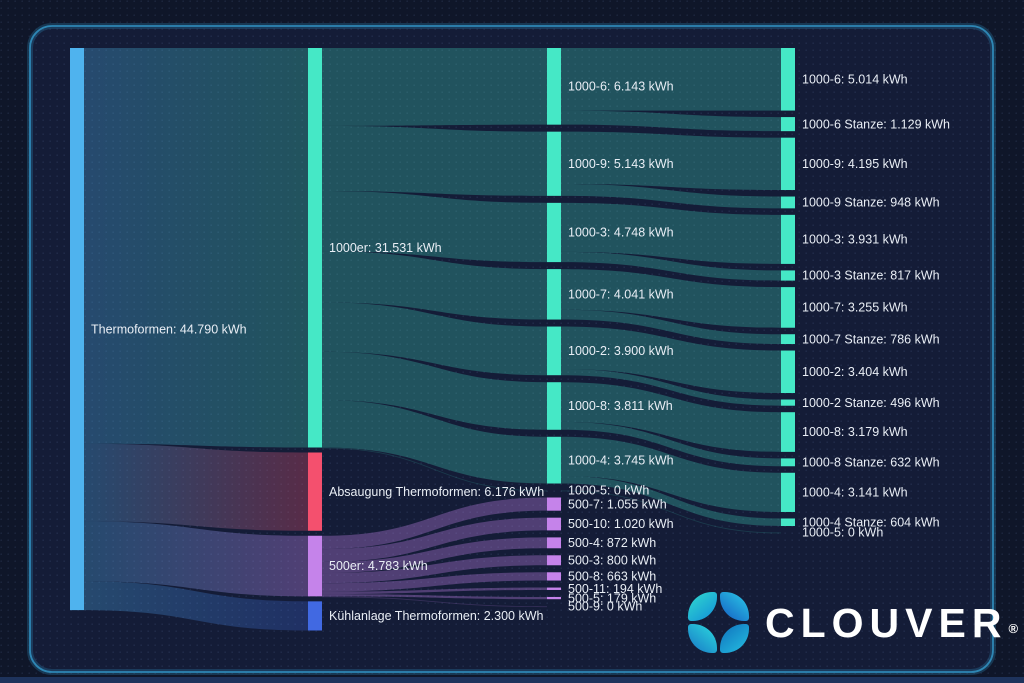 This screenshot has height=683, width=1024. Describe the element at coordinates (621, 351) in the screenshot. I see `node-label-n1000_2: 1000-2: 3.900 kWh` at that location.